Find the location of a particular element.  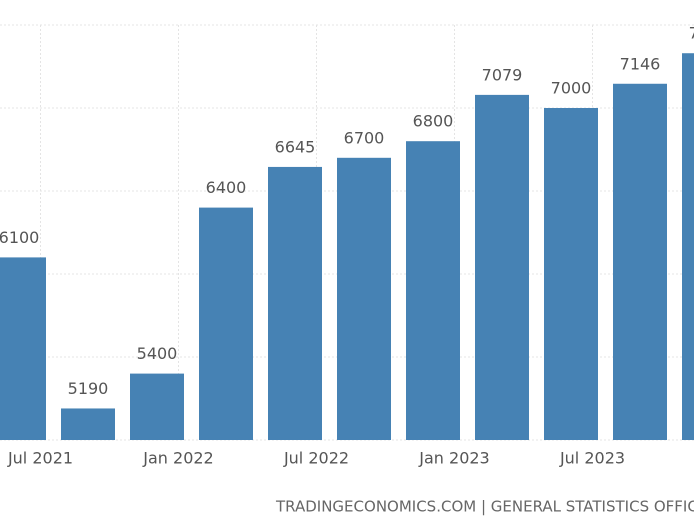

x-tick-label: Jul 2022 is located at coordinates (316, 458).